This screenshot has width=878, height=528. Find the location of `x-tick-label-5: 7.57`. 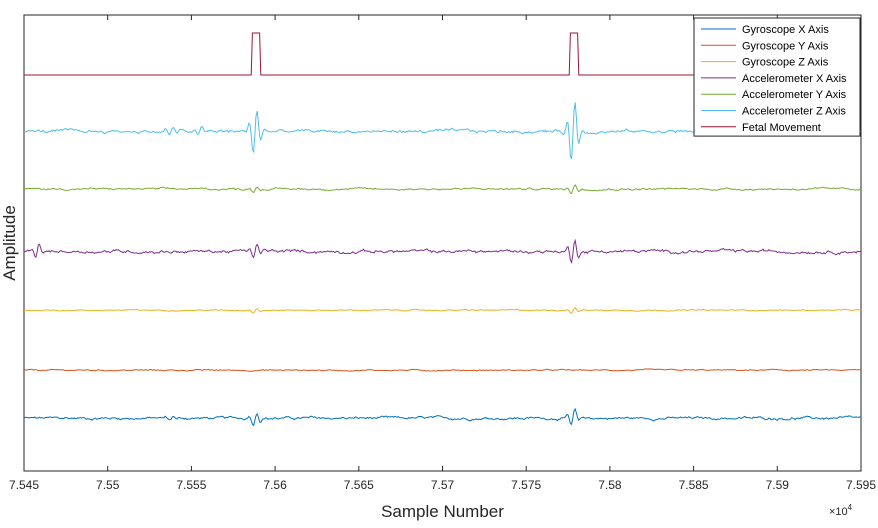

x-tick-label-5: 7.57 is located at coordinates (443, 485).